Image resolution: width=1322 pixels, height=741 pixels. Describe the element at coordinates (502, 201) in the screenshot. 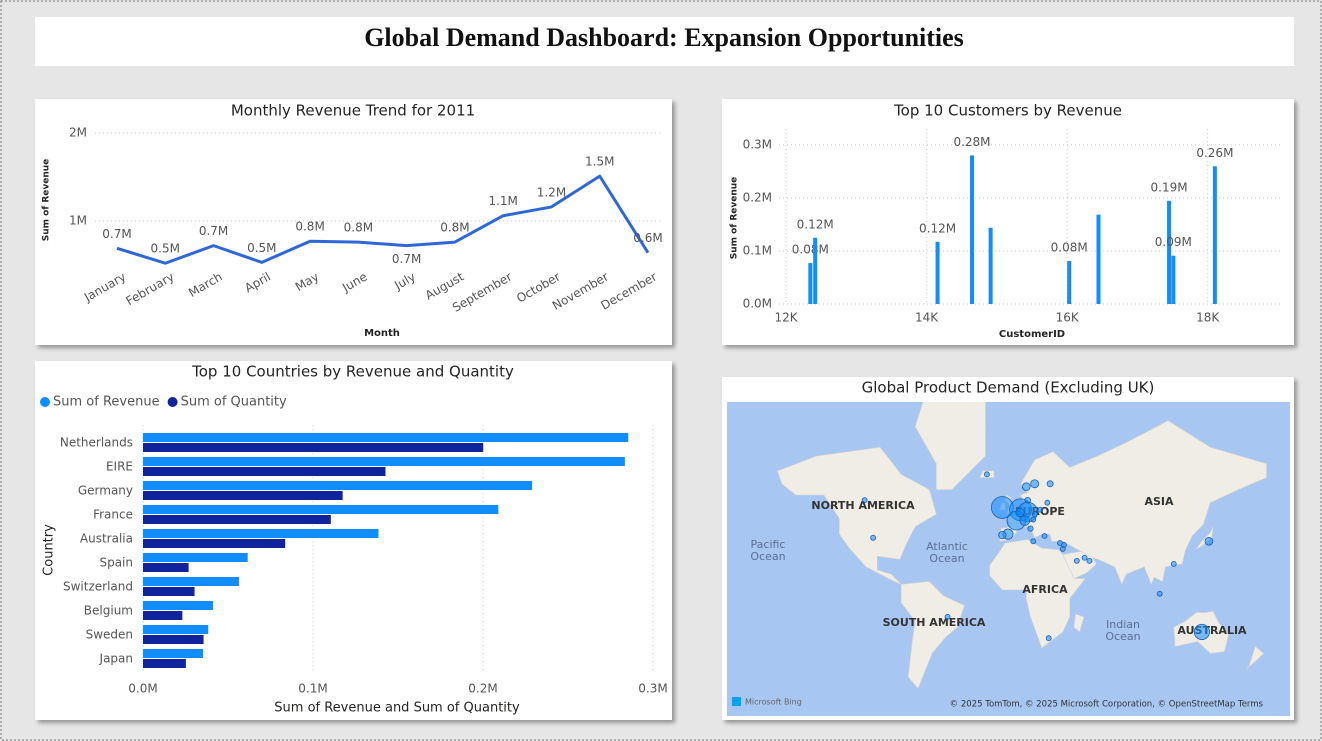

I see `data-label: 1.1M` at that location.